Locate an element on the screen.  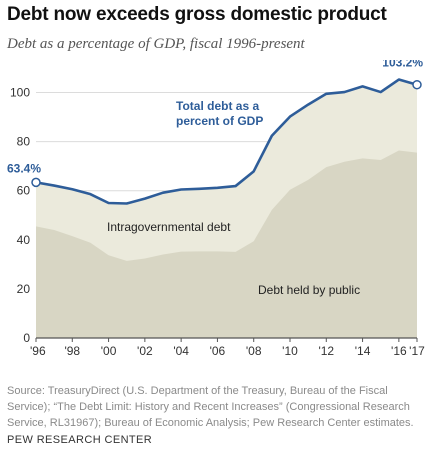
x-tick-label: '14 is located at coordinates (363, 351).